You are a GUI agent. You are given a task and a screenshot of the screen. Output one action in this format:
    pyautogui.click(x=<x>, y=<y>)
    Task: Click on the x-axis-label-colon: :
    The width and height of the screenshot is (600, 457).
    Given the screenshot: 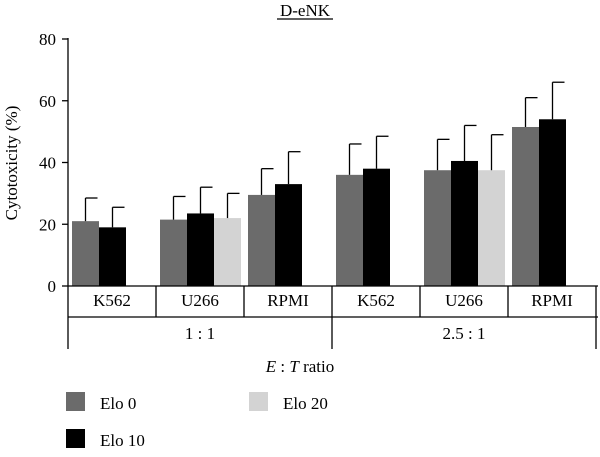 What is the action you would take?
    pyautogui.click(x=282, y=366)
    